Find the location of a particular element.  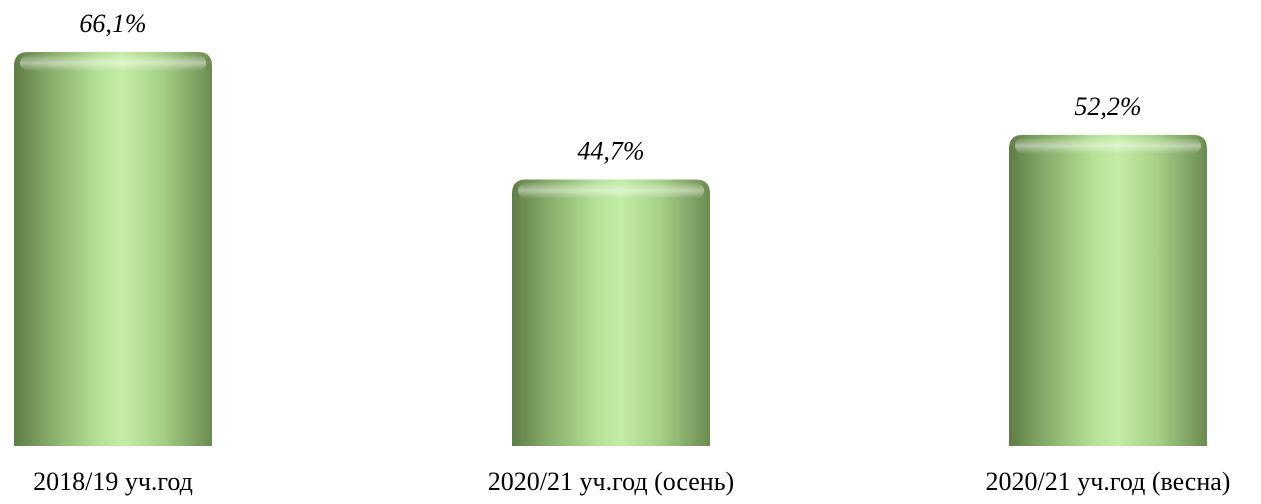

value-label-3: 52,2% is located at coordinates (1107, 106).